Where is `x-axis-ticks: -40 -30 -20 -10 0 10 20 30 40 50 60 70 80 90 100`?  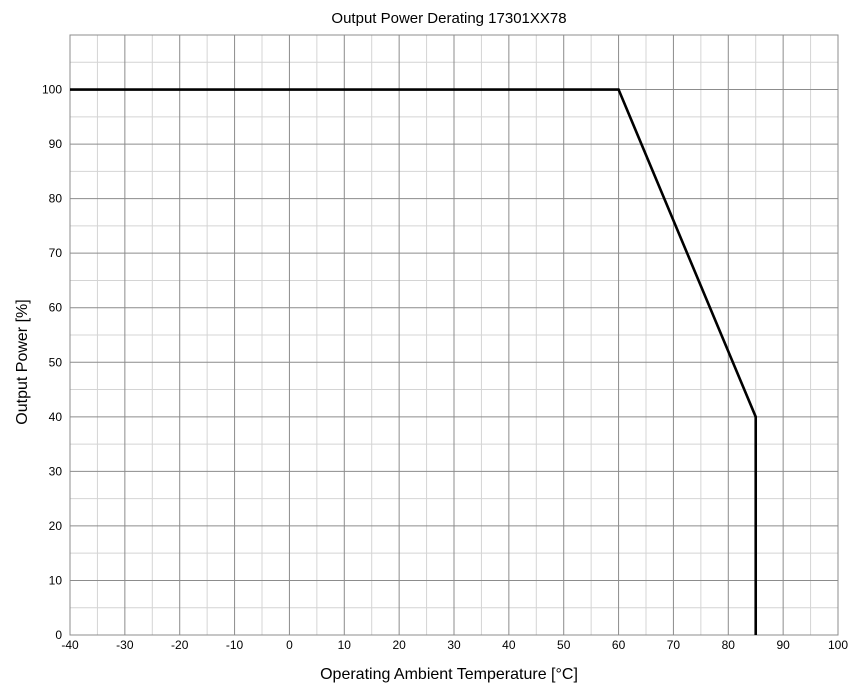
x-axis-ticks: -40 -30 -20 -10 0 10 20 30 40 50 60 70 80 90 100 is located at coordinates (454, 645).